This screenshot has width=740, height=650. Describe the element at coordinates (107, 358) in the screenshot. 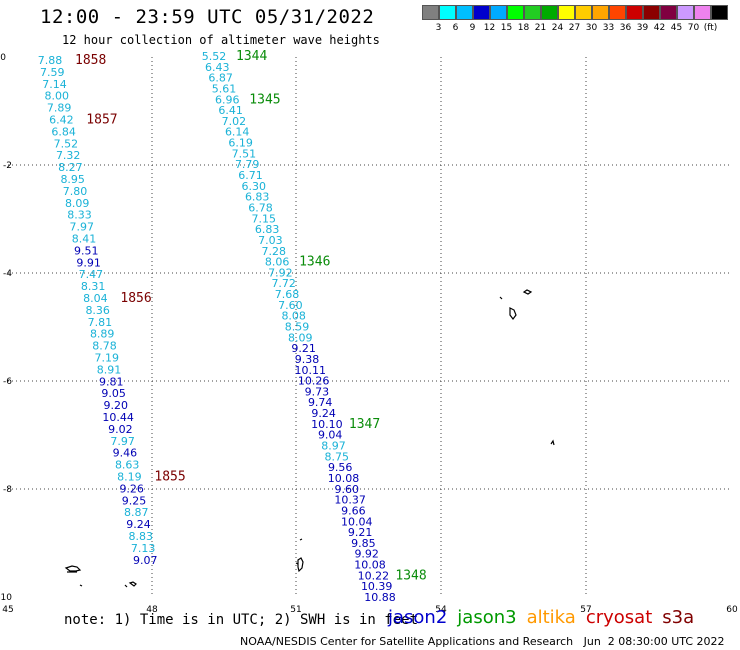

I see `wave-height-label: 7.19` at that location.